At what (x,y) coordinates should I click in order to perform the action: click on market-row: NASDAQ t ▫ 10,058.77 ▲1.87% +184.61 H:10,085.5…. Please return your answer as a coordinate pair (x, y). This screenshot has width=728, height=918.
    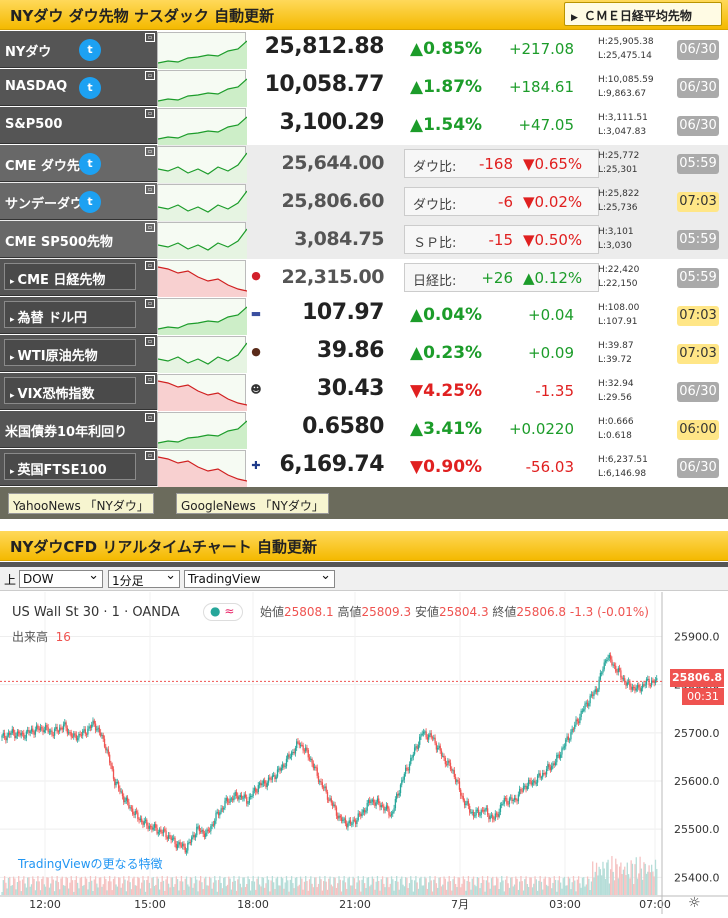
    Looking at the image, I should click on (364, 88).